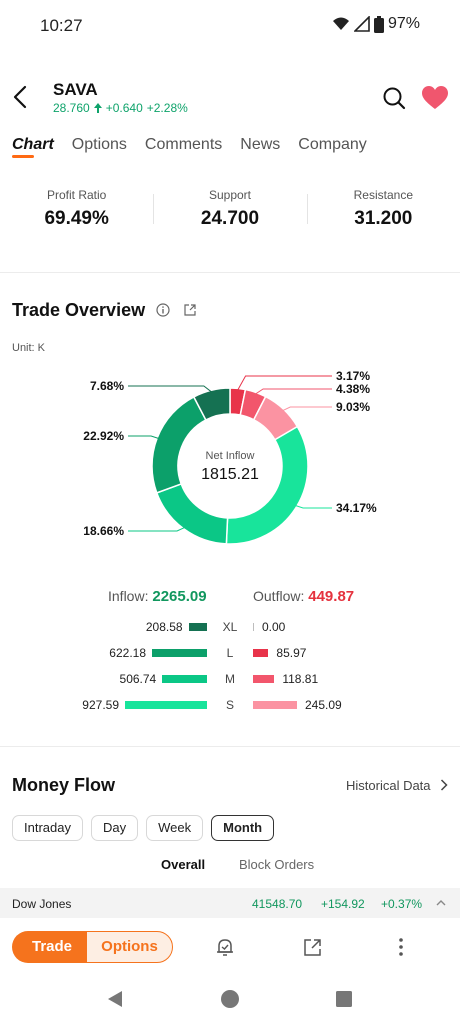 Image resolution: width=460 pixels, height=1024 pixels. I want to click on more-vertical-icon, so click(401, 947).